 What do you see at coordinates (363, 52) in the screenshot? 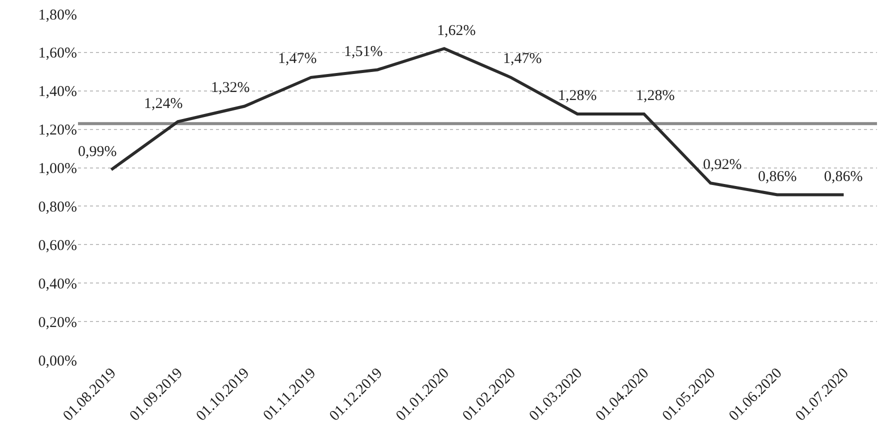
I see `data-label: 1,51%` at bounding box center [363, 52].